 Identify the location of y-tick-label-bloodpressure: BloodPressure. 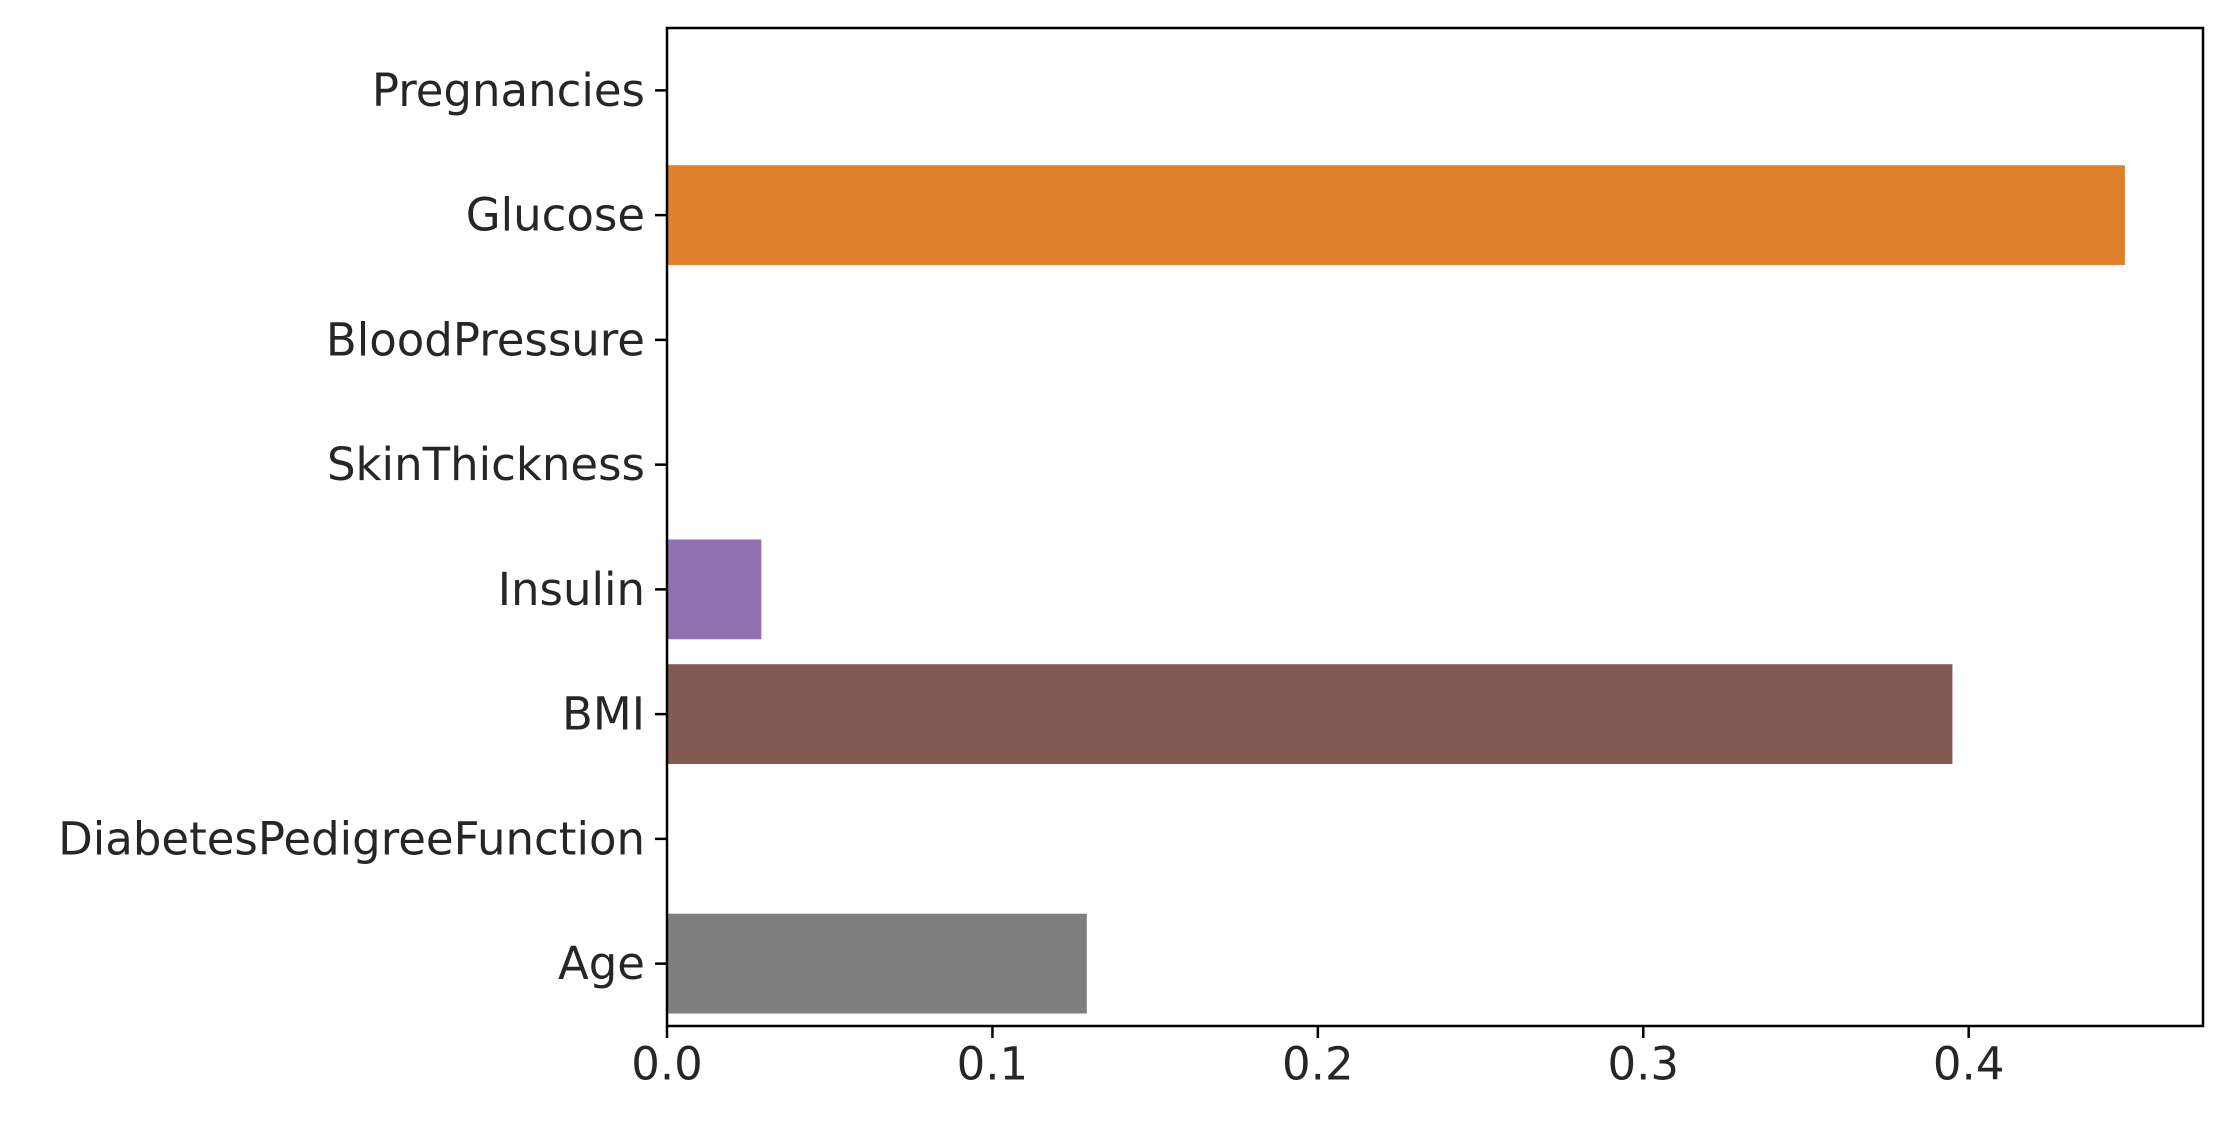
(485, 339).